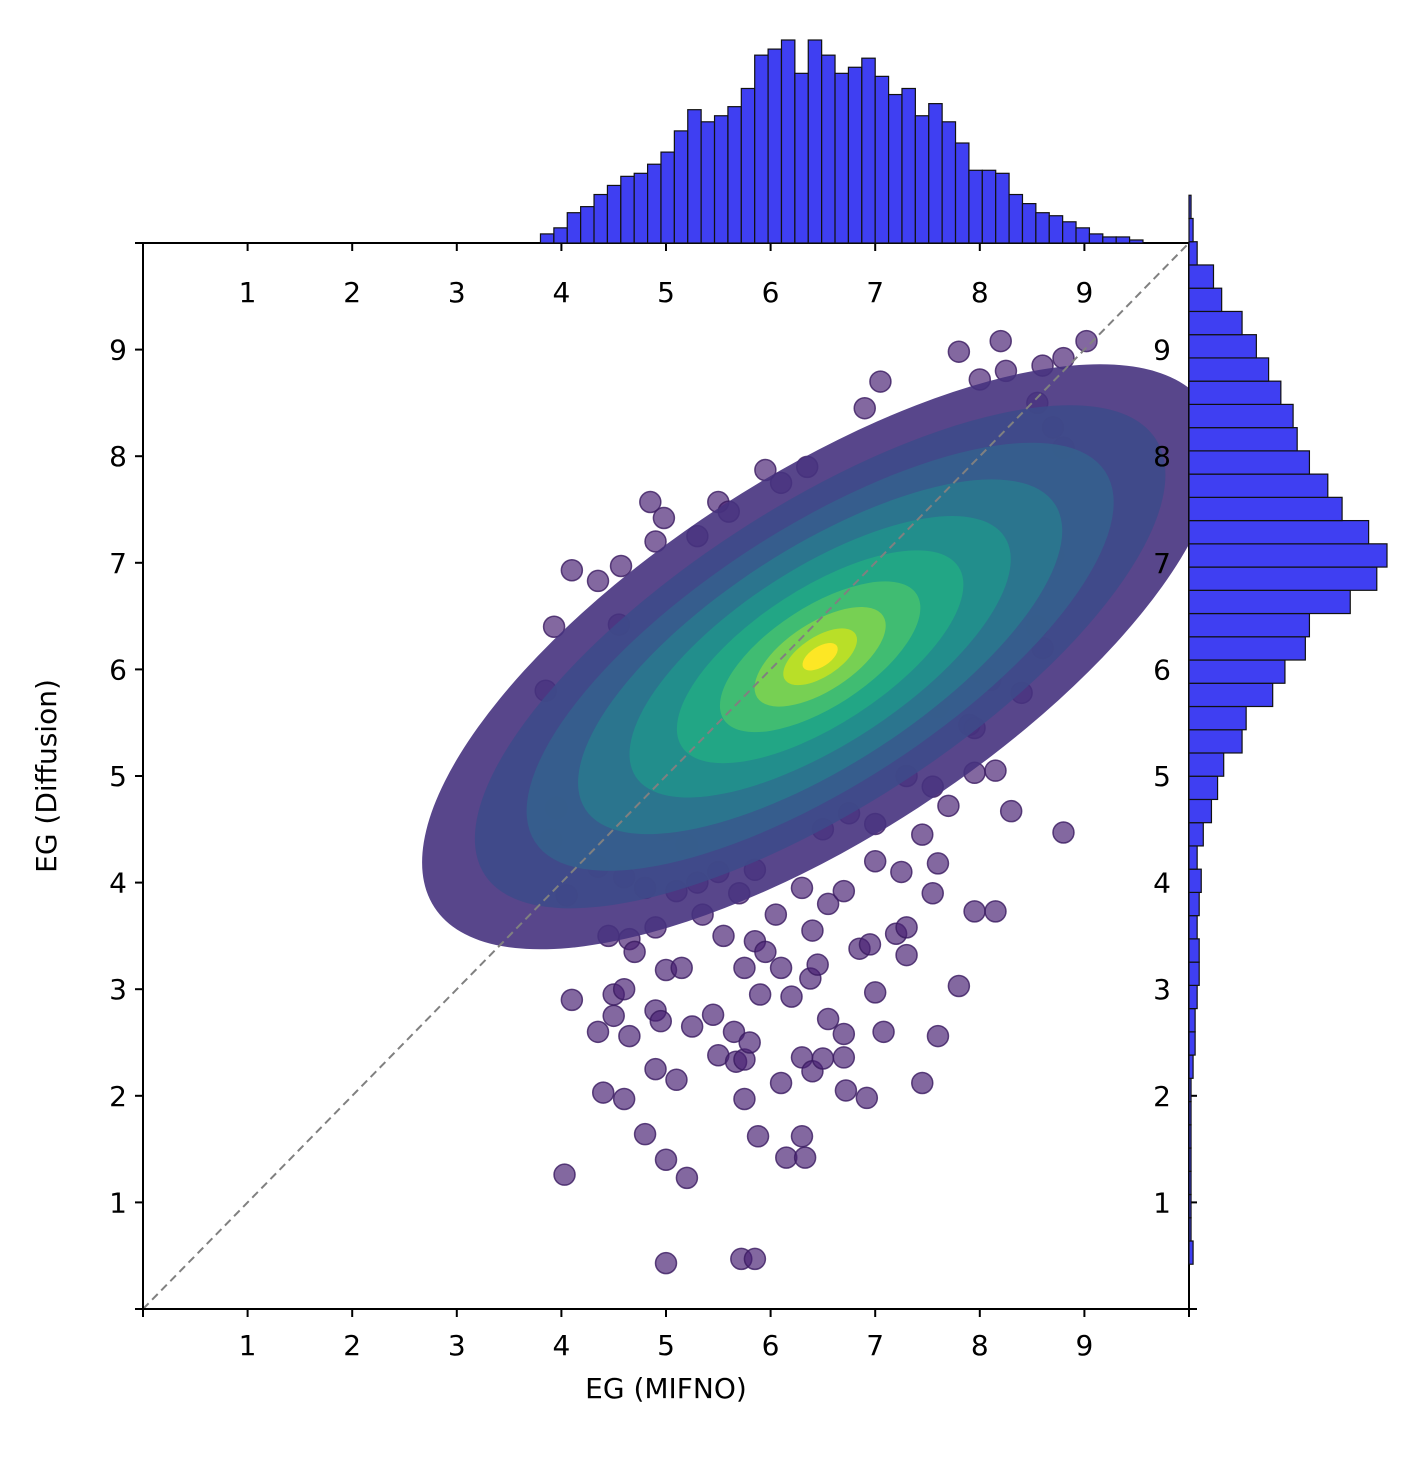  What do you see at coordinates (1084, 292) in the screenshot?
I see `top-x-tick-label: 9` at bounding box center [1084, 292].